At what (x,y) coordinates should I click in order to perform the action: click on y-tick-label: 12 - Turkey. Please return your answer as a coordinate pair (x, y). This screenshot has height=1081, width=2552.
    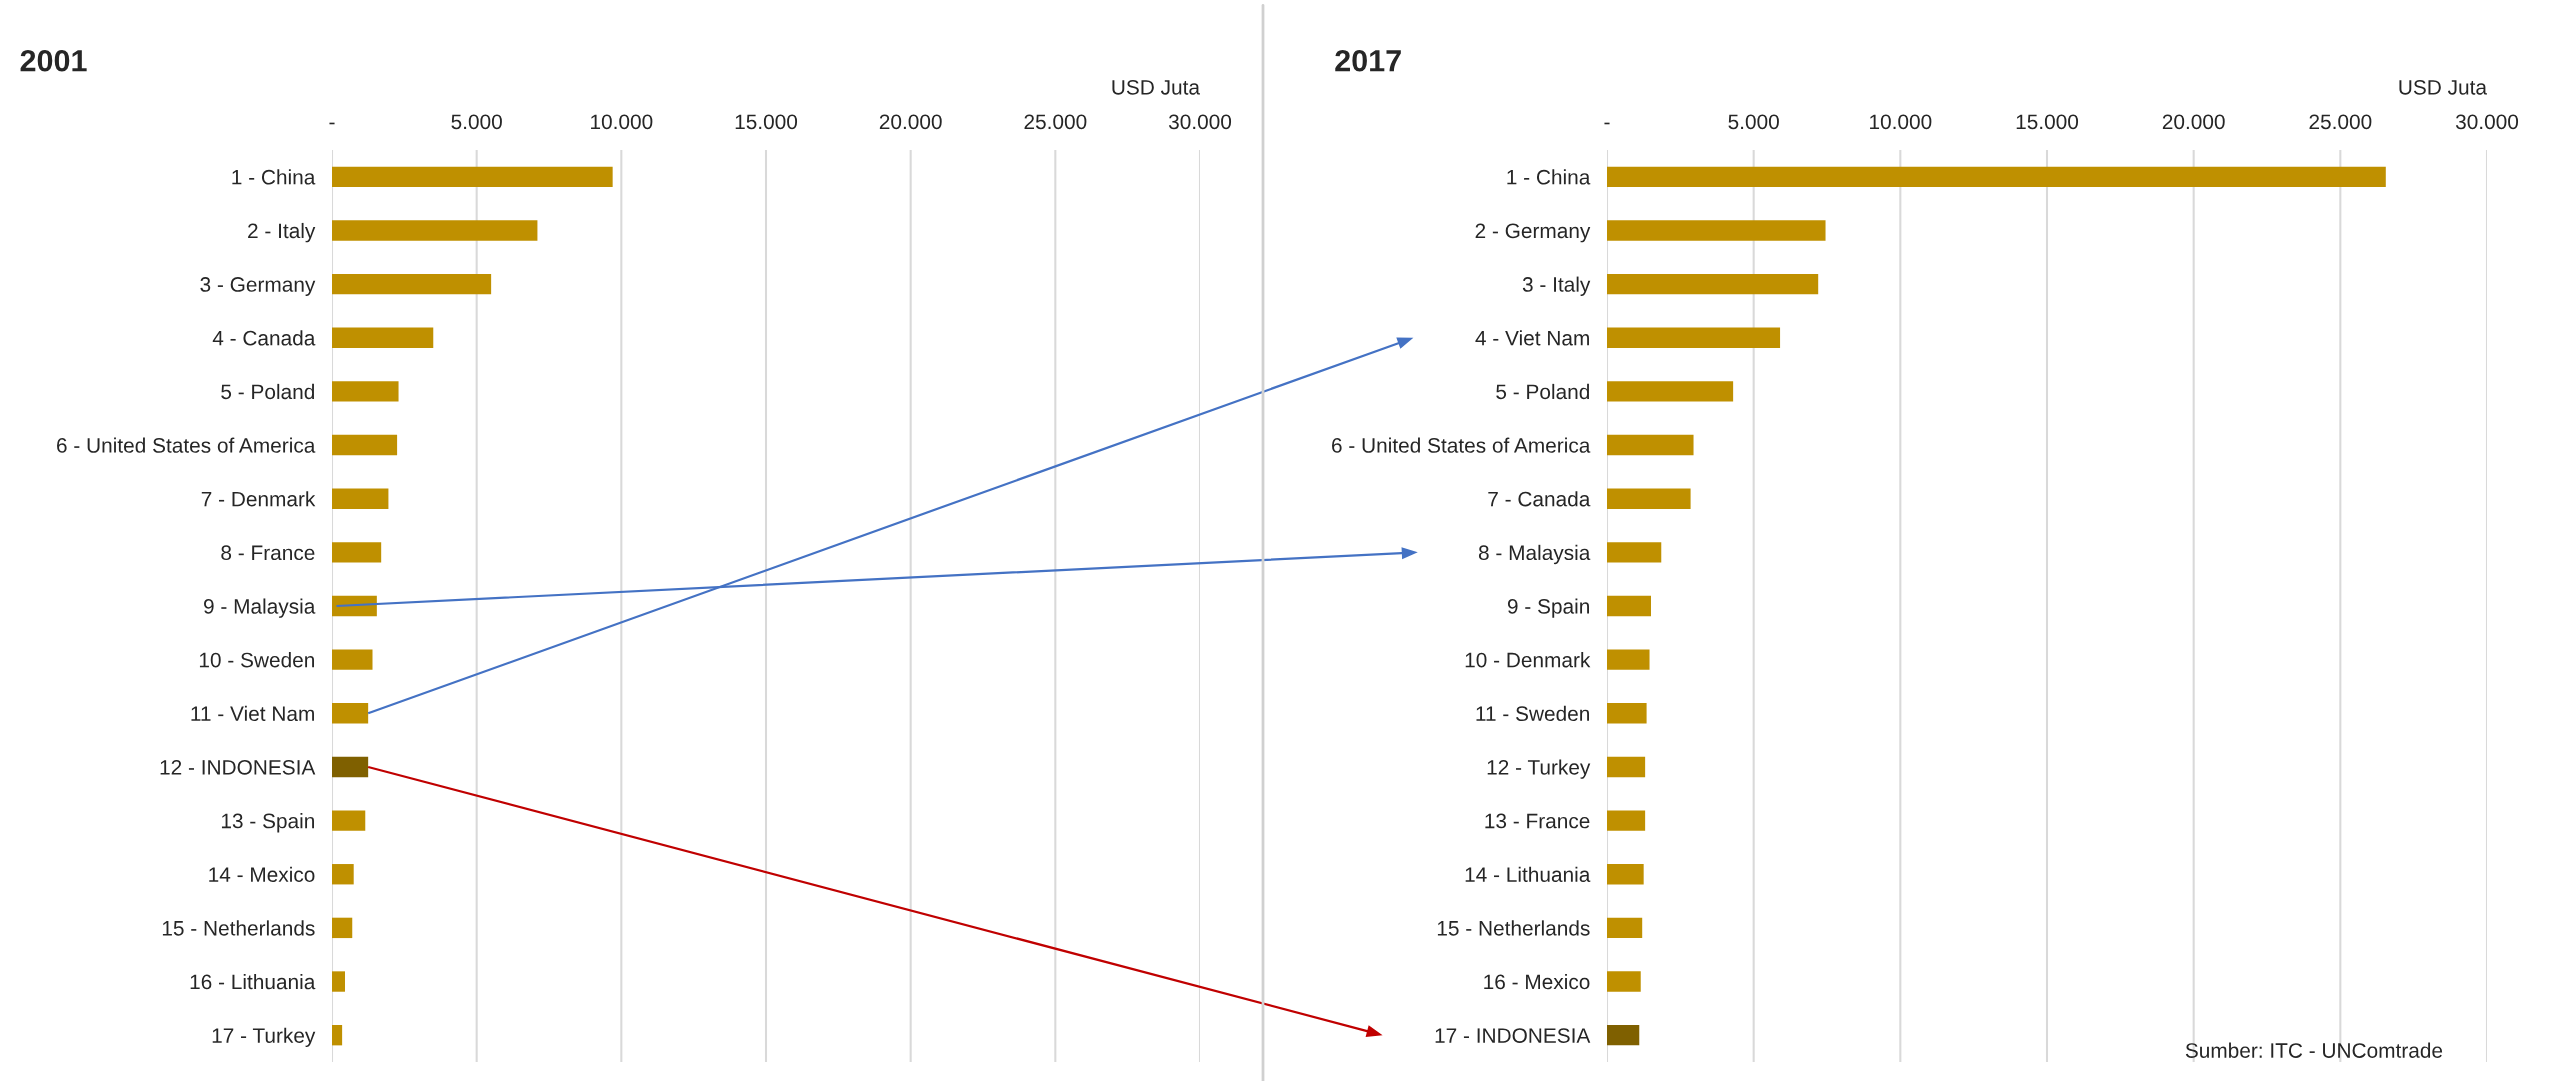
    Looking at the image, I should click on (1539, 769).